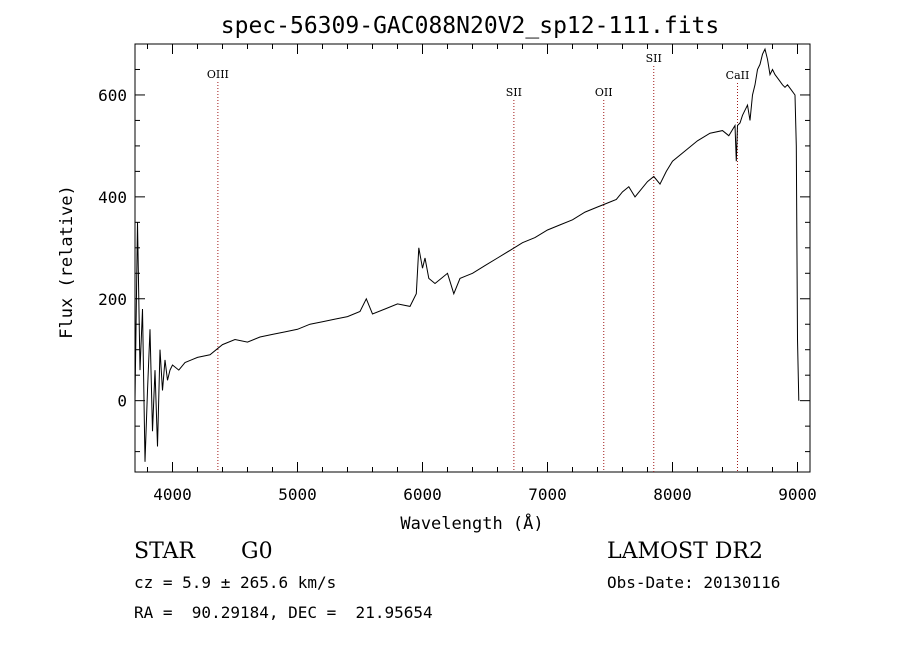 Image resolution: width=900 pixels, height=649 pixels. I want to click on x-tick-label: 4000, so click(172, 494).